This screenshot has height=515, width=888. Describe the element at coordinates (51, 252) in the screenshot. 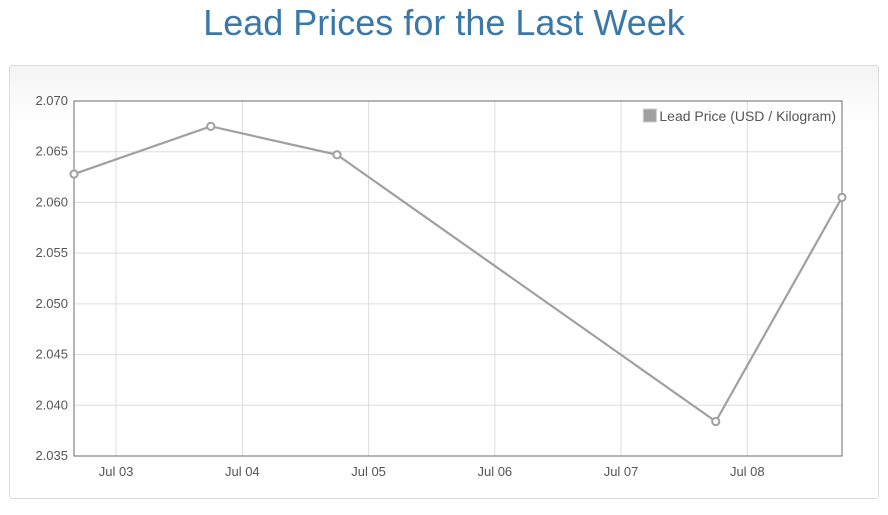

I see `y-tick-label: 2.055` at that location.